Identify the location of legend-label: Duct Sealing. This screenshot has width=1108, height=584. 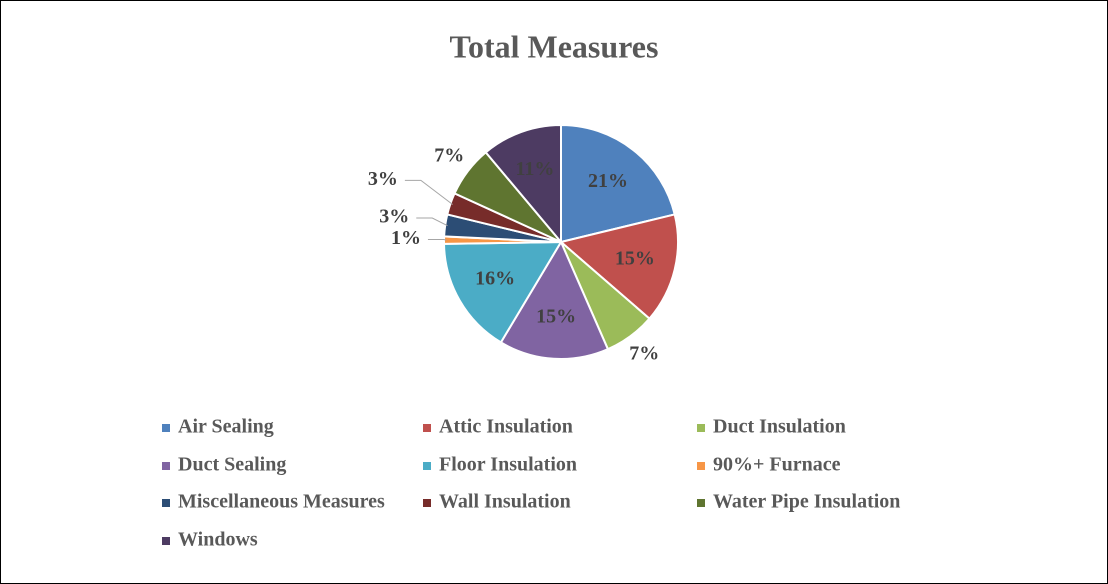
(232, 465).